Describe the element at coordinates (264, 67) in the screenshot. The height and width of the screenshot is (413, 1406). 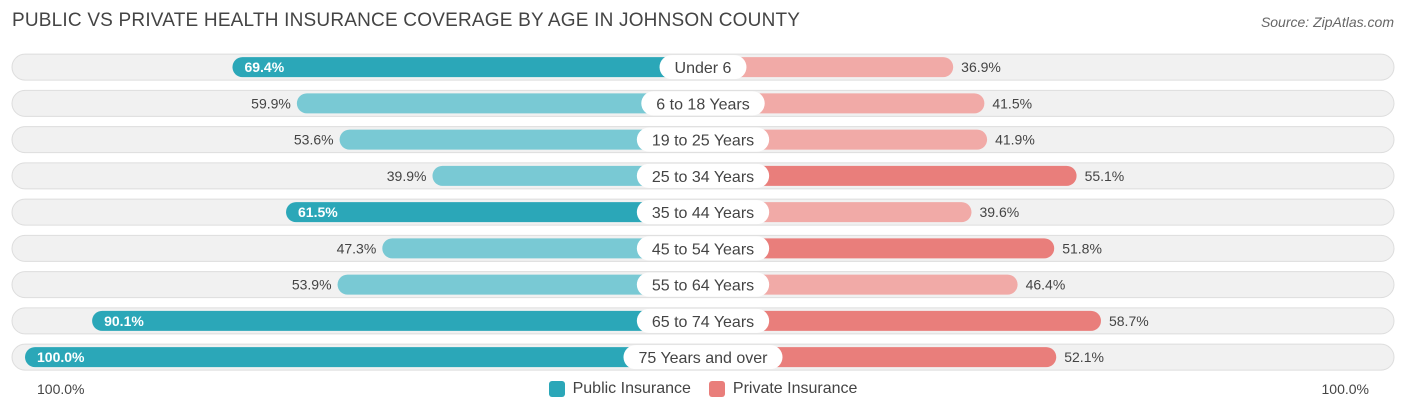
I see `value-label-public: 69.4%` at that location.